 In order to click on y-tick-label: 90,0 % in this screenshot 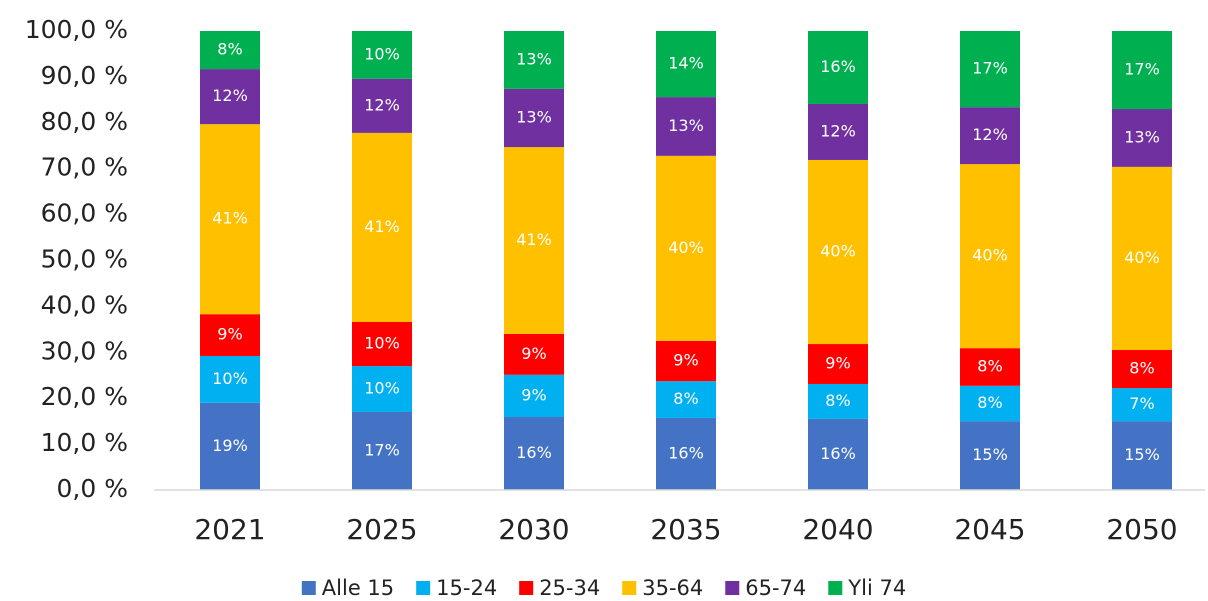, I will do `click(84, 75)`.